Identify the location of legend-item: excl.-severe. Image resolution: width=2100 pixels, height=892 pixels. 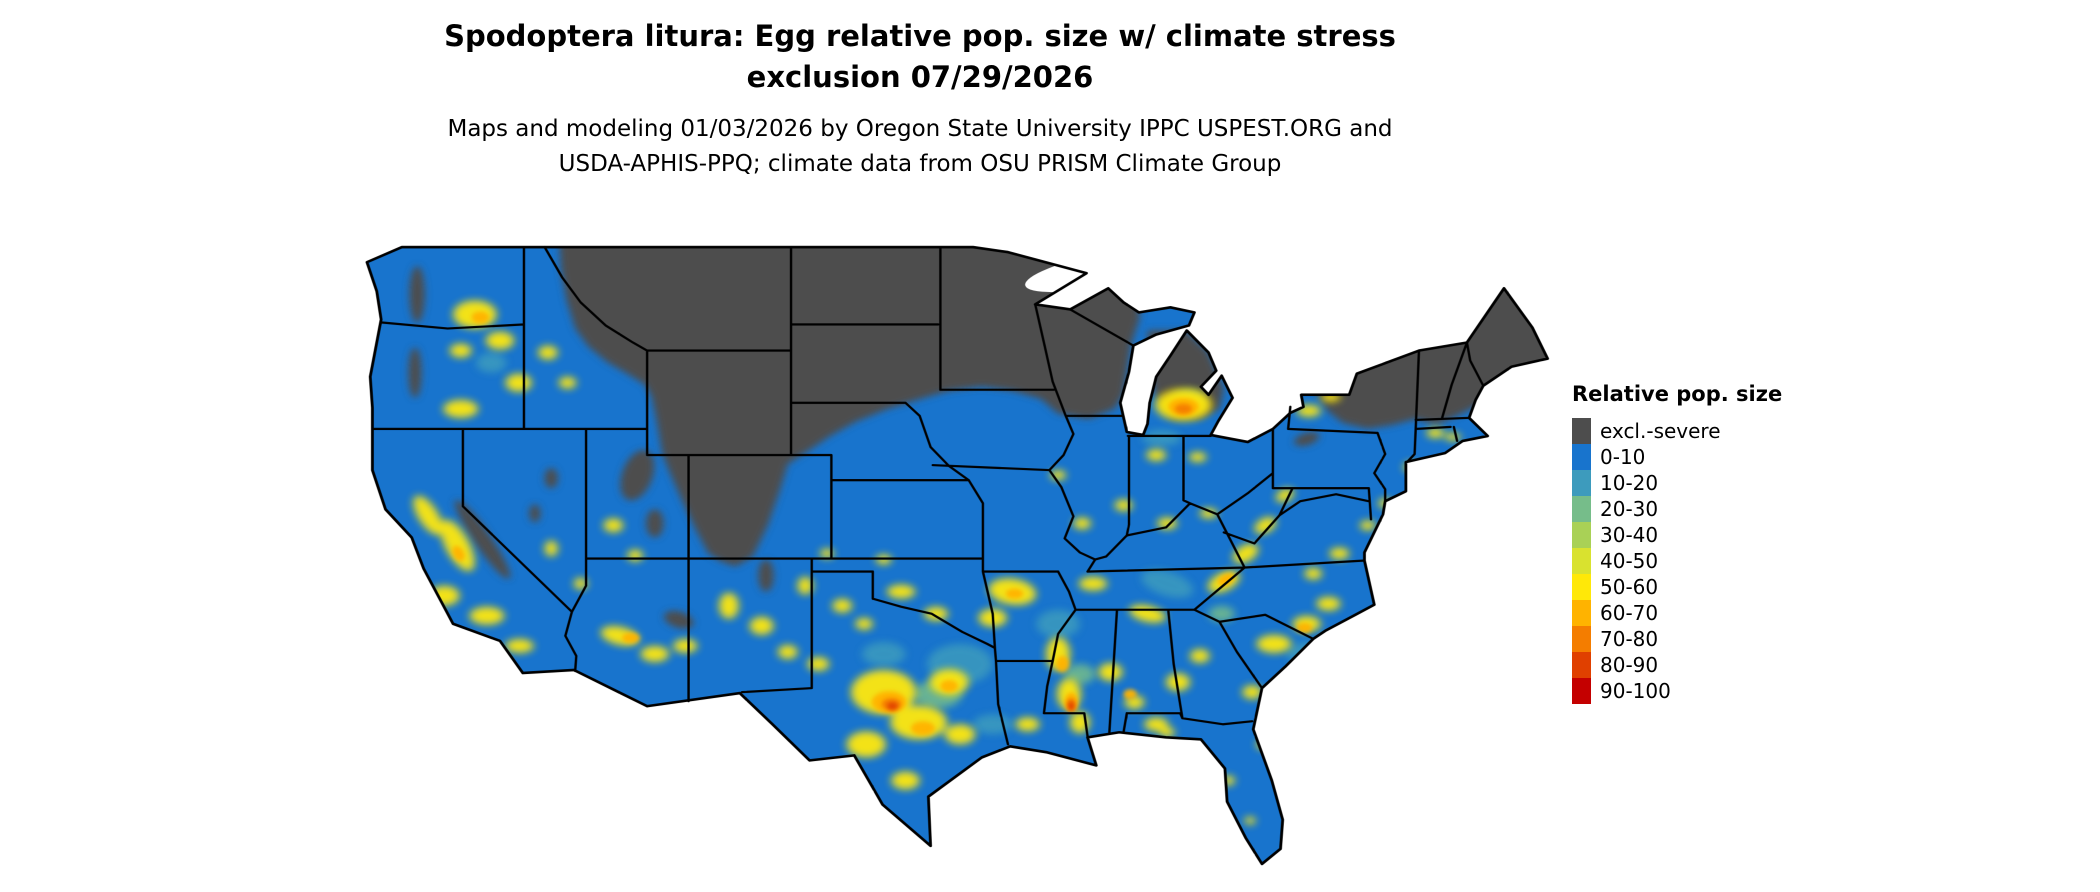
(1712, 431).